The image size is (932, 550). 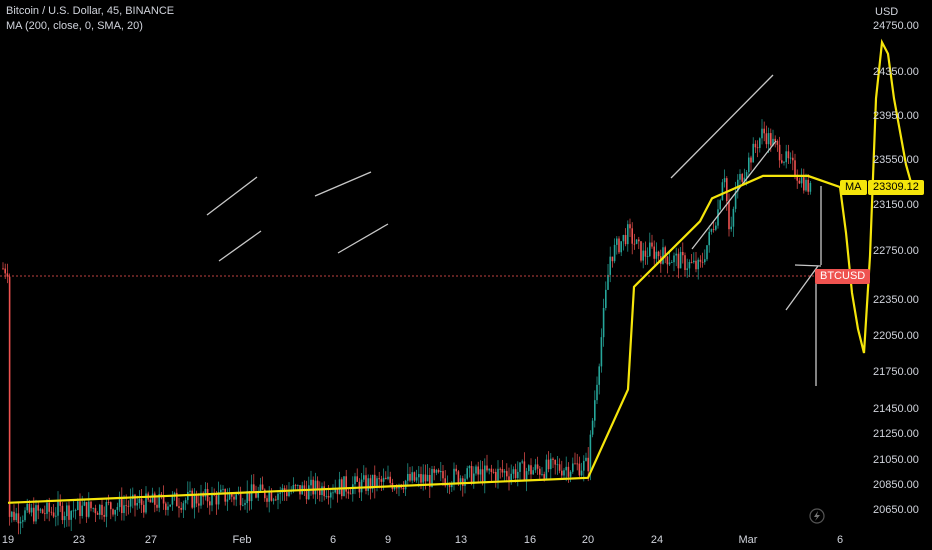 What do you see at coordinates (461, 540) in the screenshot?
I see `time-tick-label: 13` at bounding box center [461, 540].